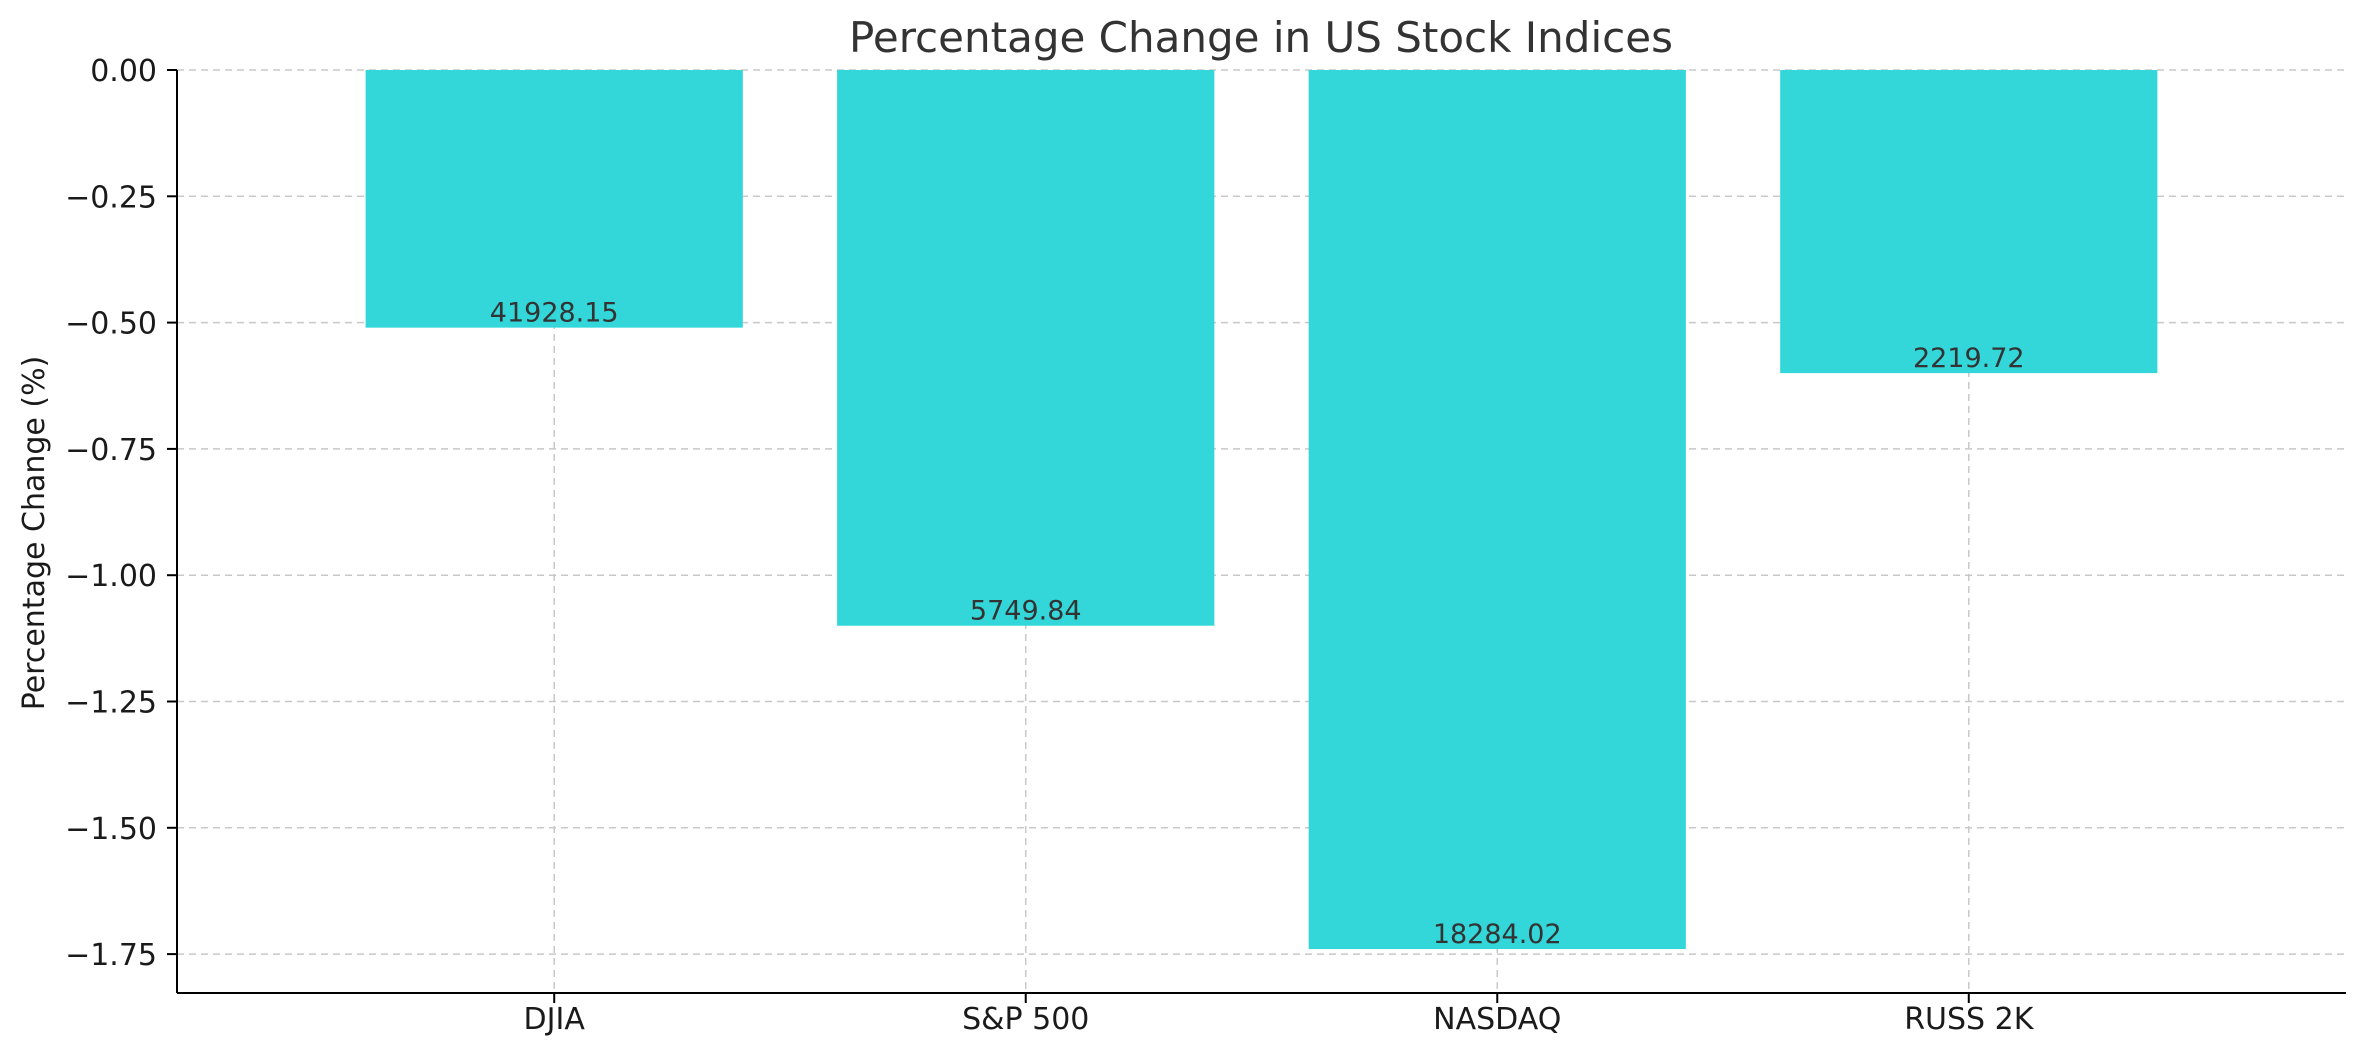 This screenshot has width=2366, height=1057. Describe the element at coordinates (111, 324) in the screenshot. I see `y-tick-label: −0.50` at that location.